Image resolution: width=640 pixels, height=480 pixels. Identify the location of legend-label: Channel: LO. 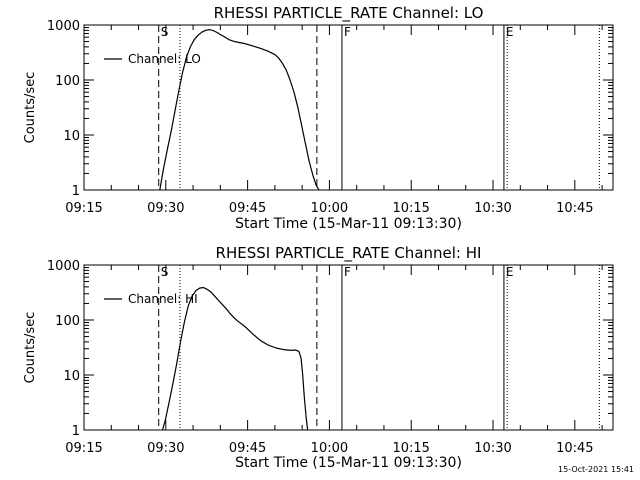
(164, 59).